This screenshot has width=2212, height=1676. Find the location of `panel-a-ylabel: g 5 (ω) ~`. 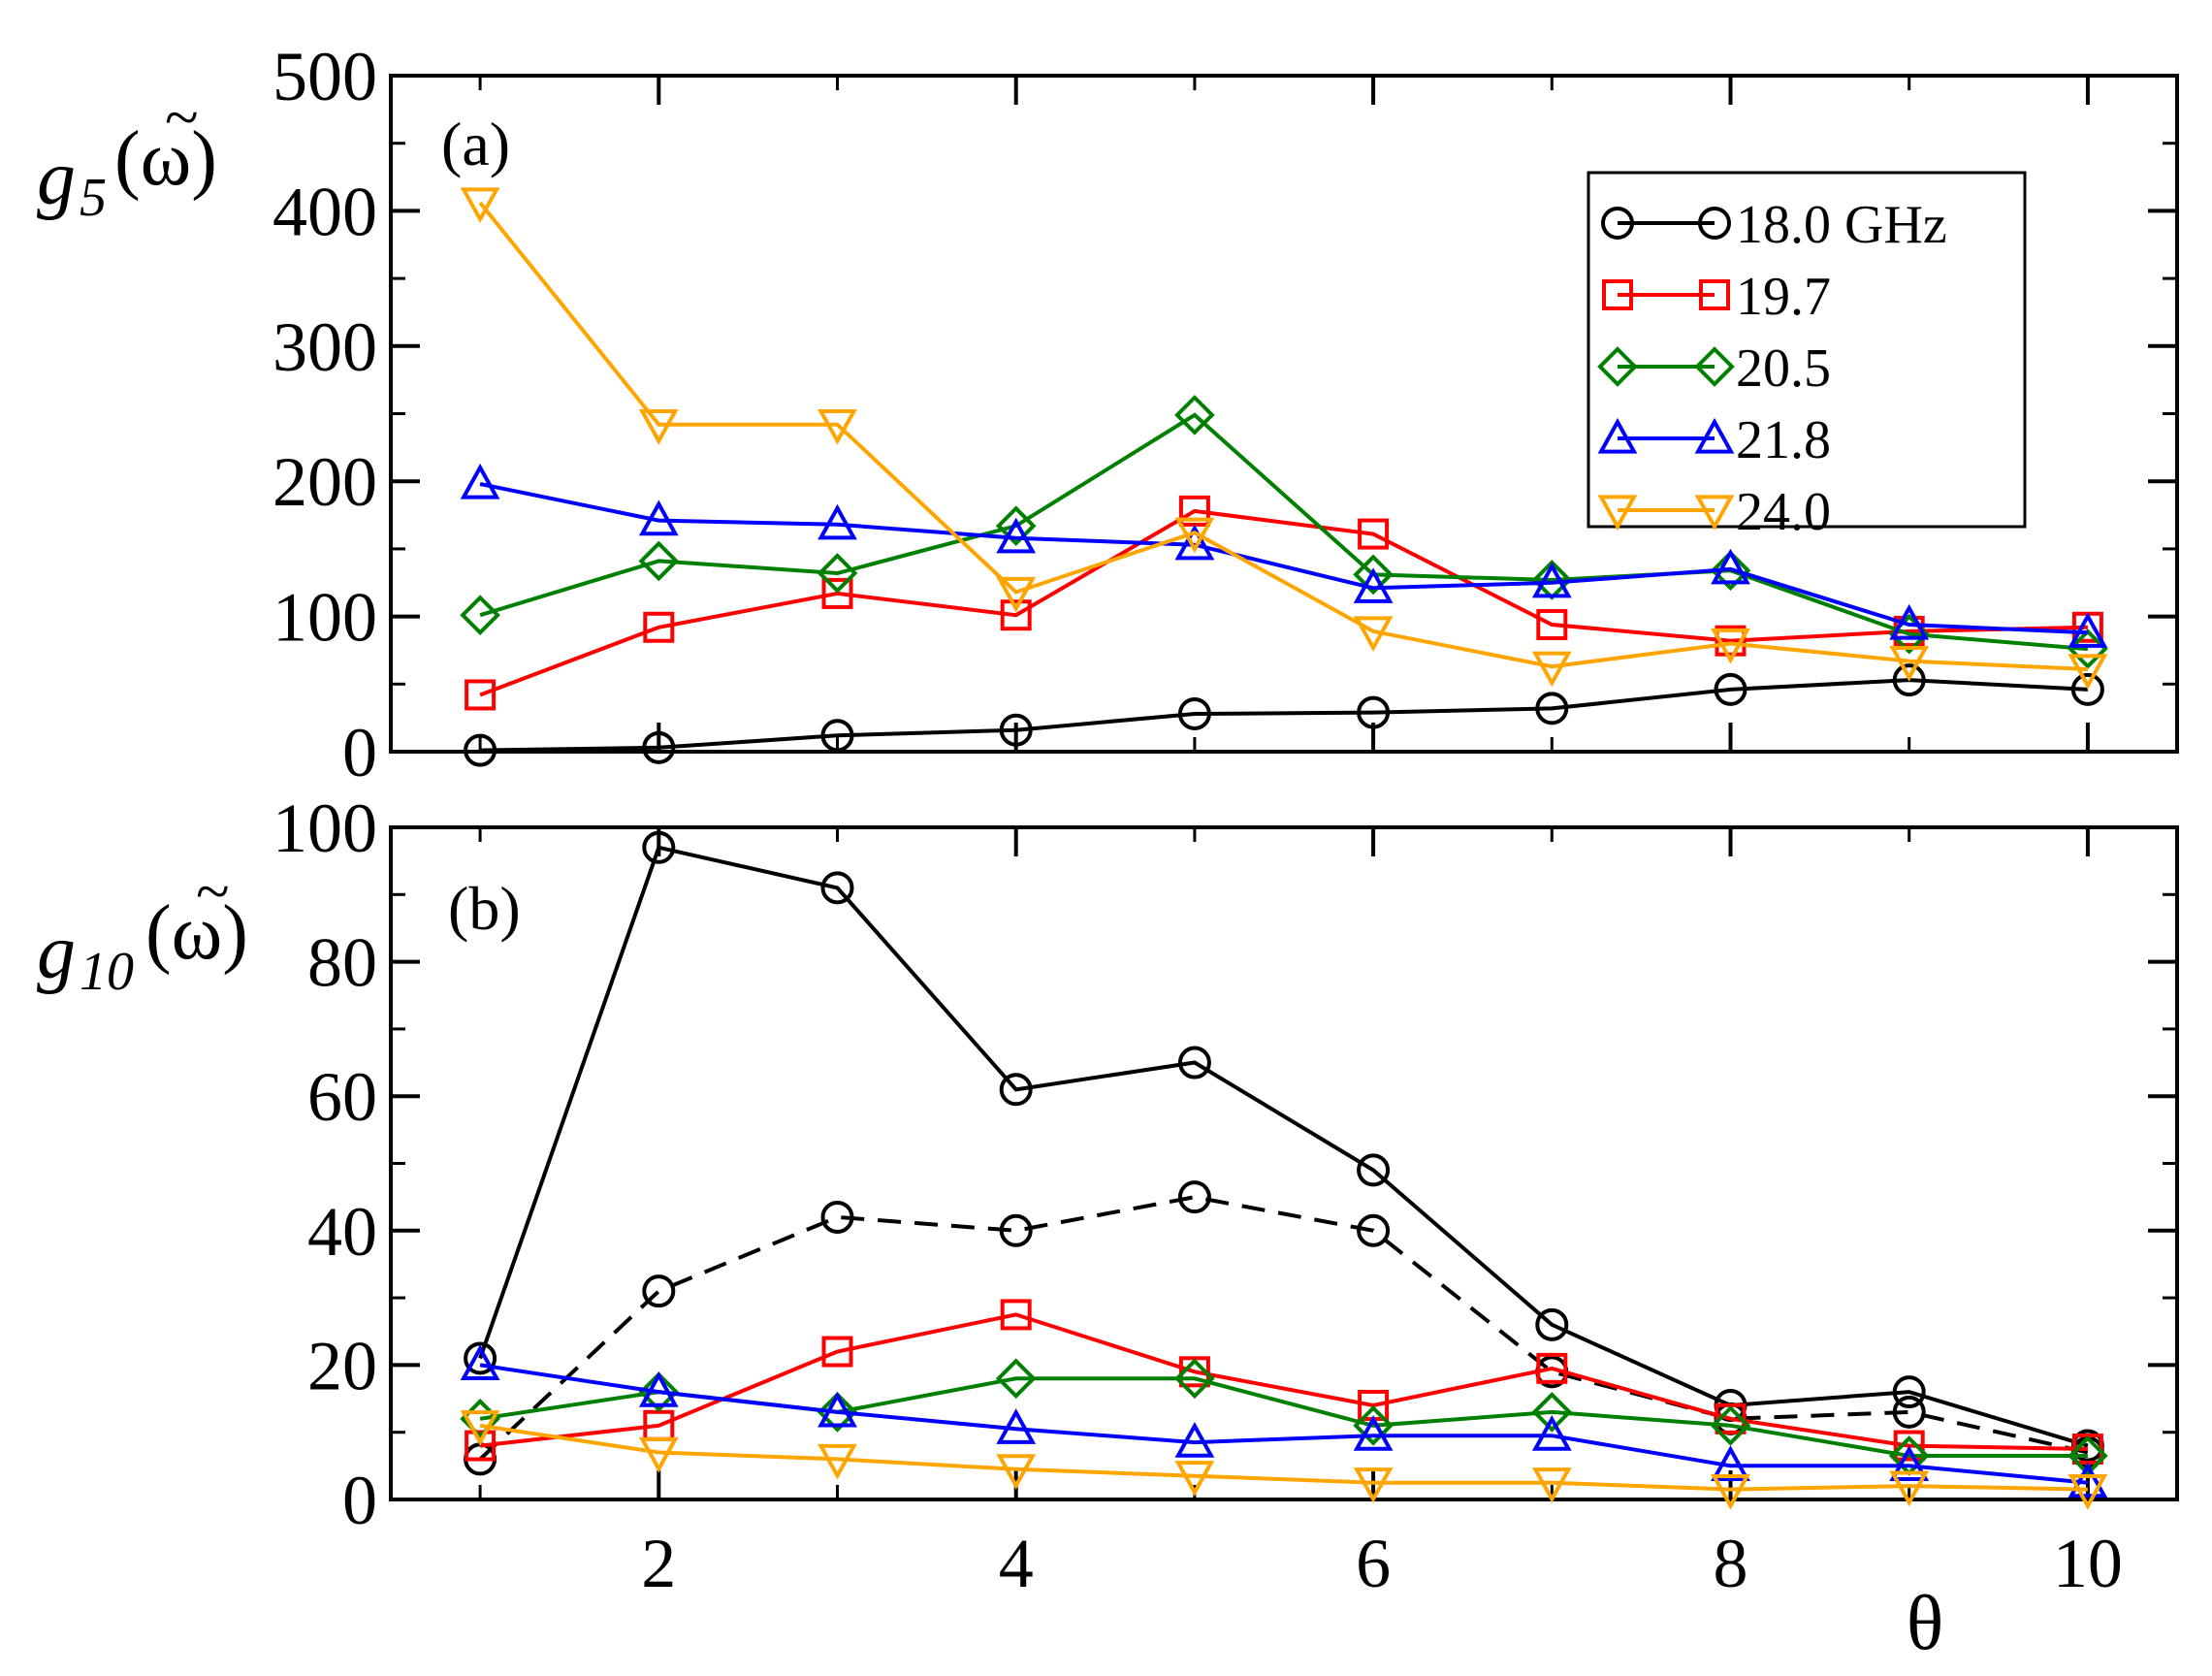

panel-a-ylabel: g 5 (ω) ~ is located at coordinates (127, 155).